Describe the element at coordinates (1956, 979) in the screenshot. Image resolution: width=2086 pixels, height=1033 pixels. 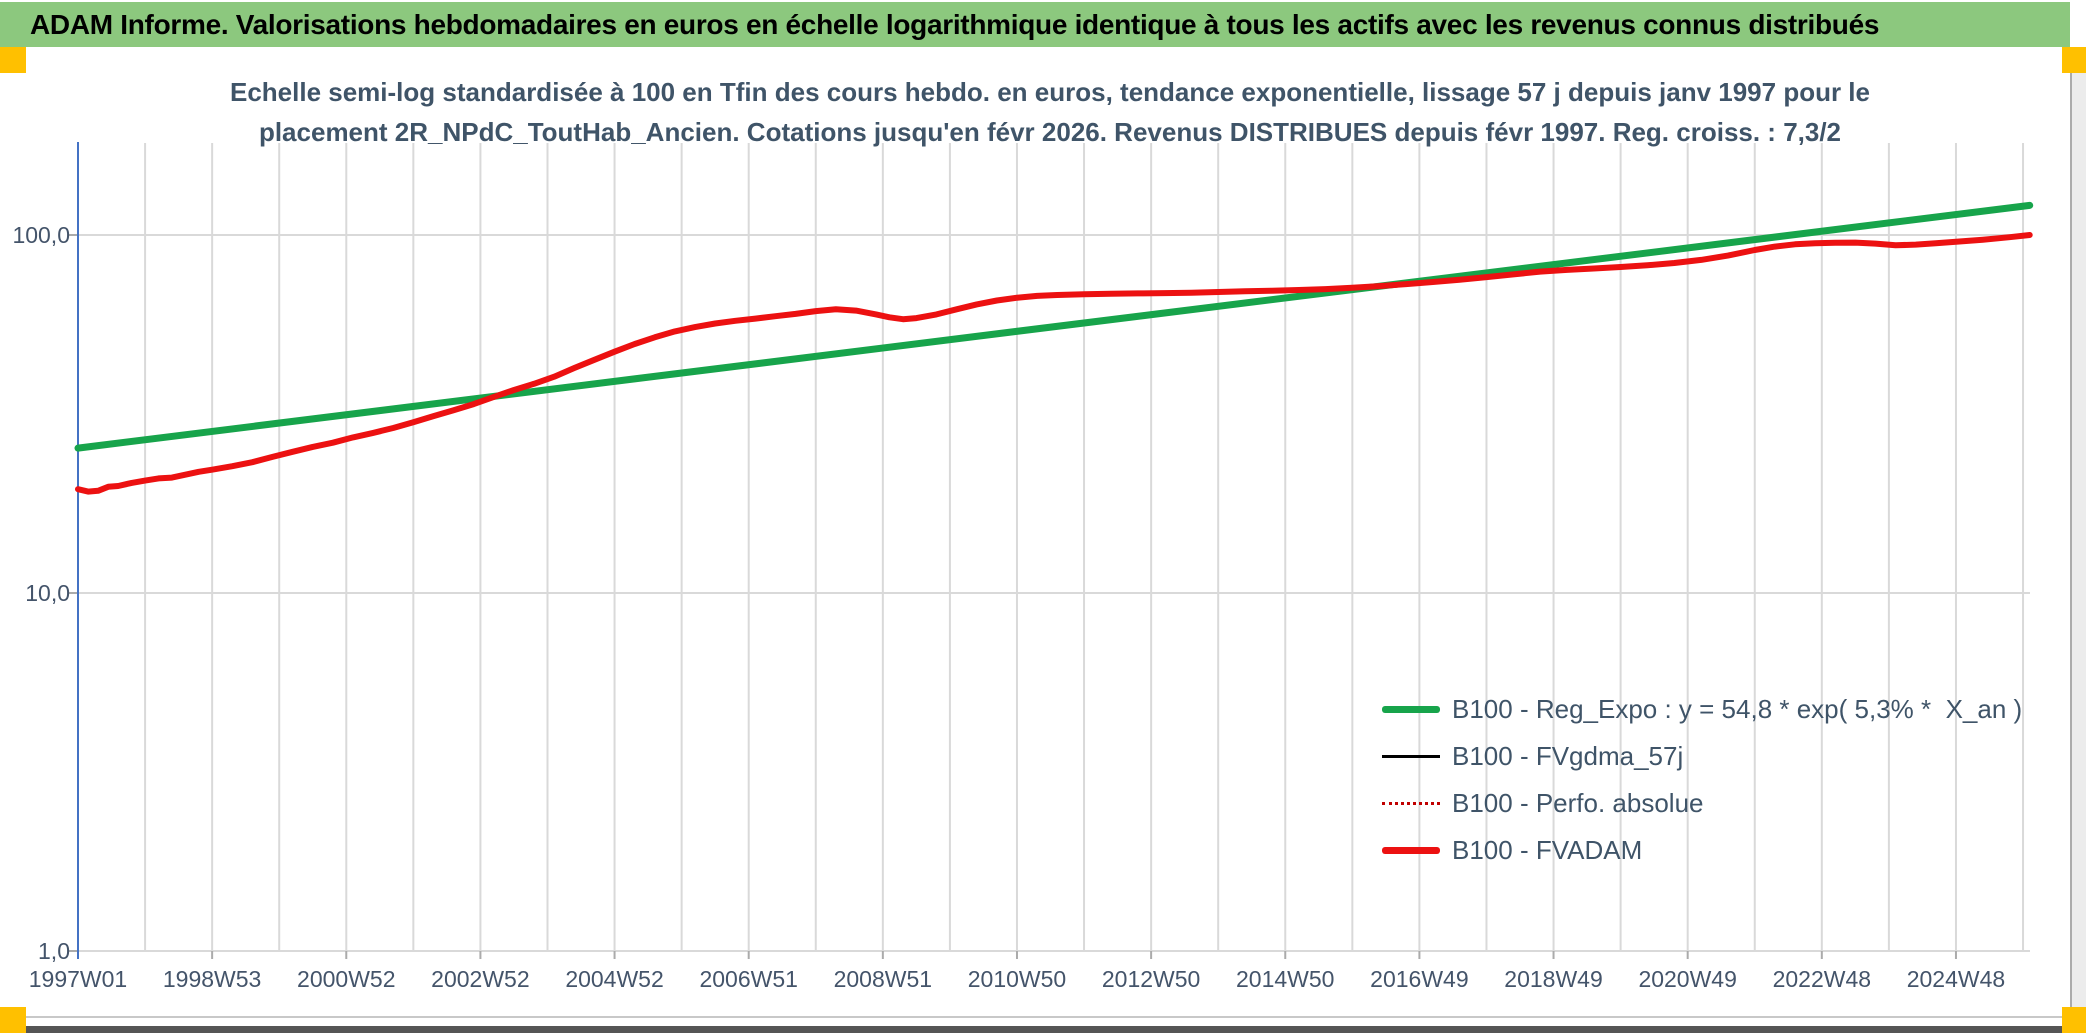
I see `x-tick-label: 2024W48` at that location.